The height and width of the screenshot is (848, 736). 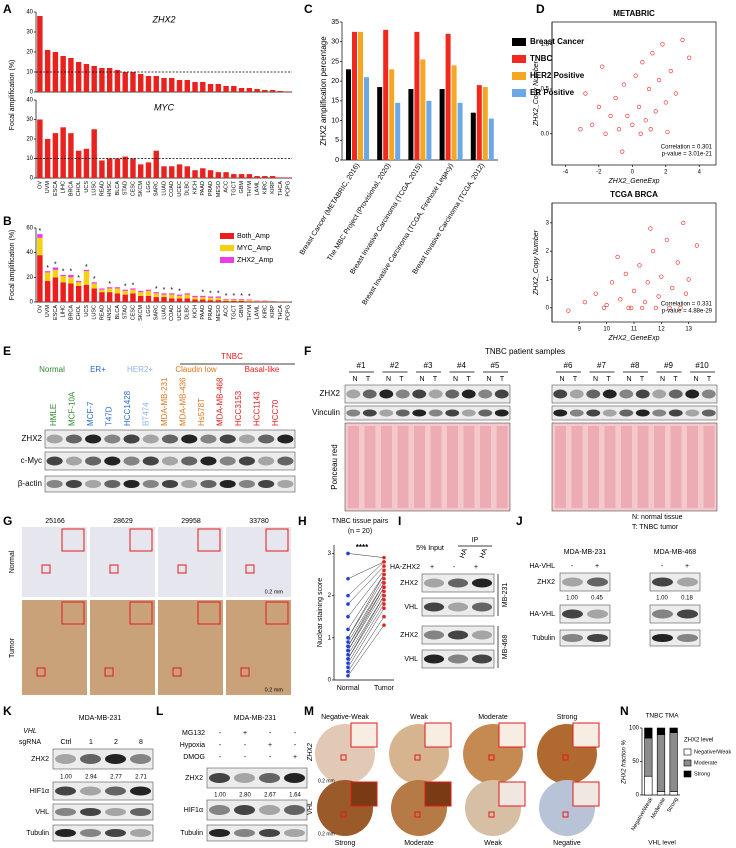 I want to click on group-label: ER+, so click(x=98, y=369).